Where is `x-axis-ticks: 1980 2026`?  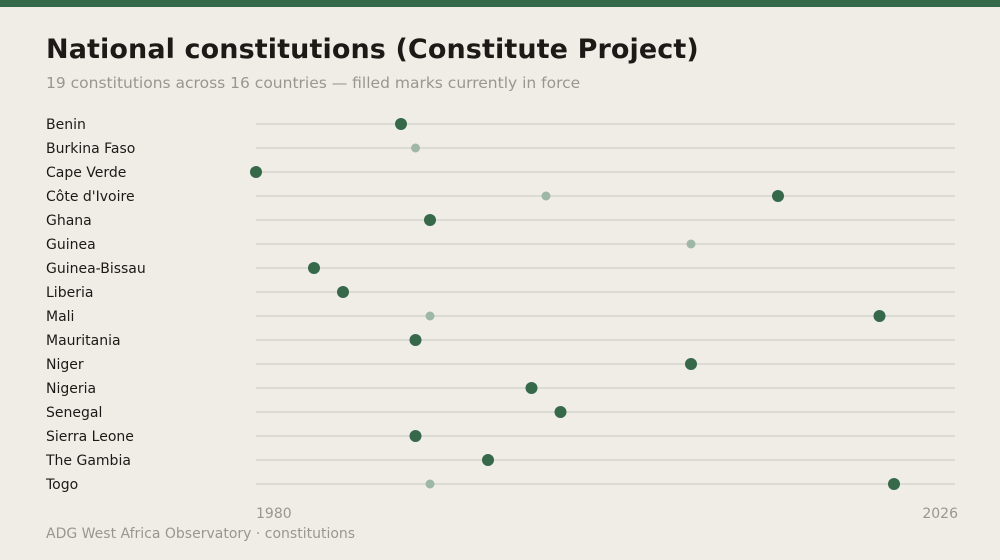 x-axis-ticks: 1980 2026 is located at coordinates (607, 514).